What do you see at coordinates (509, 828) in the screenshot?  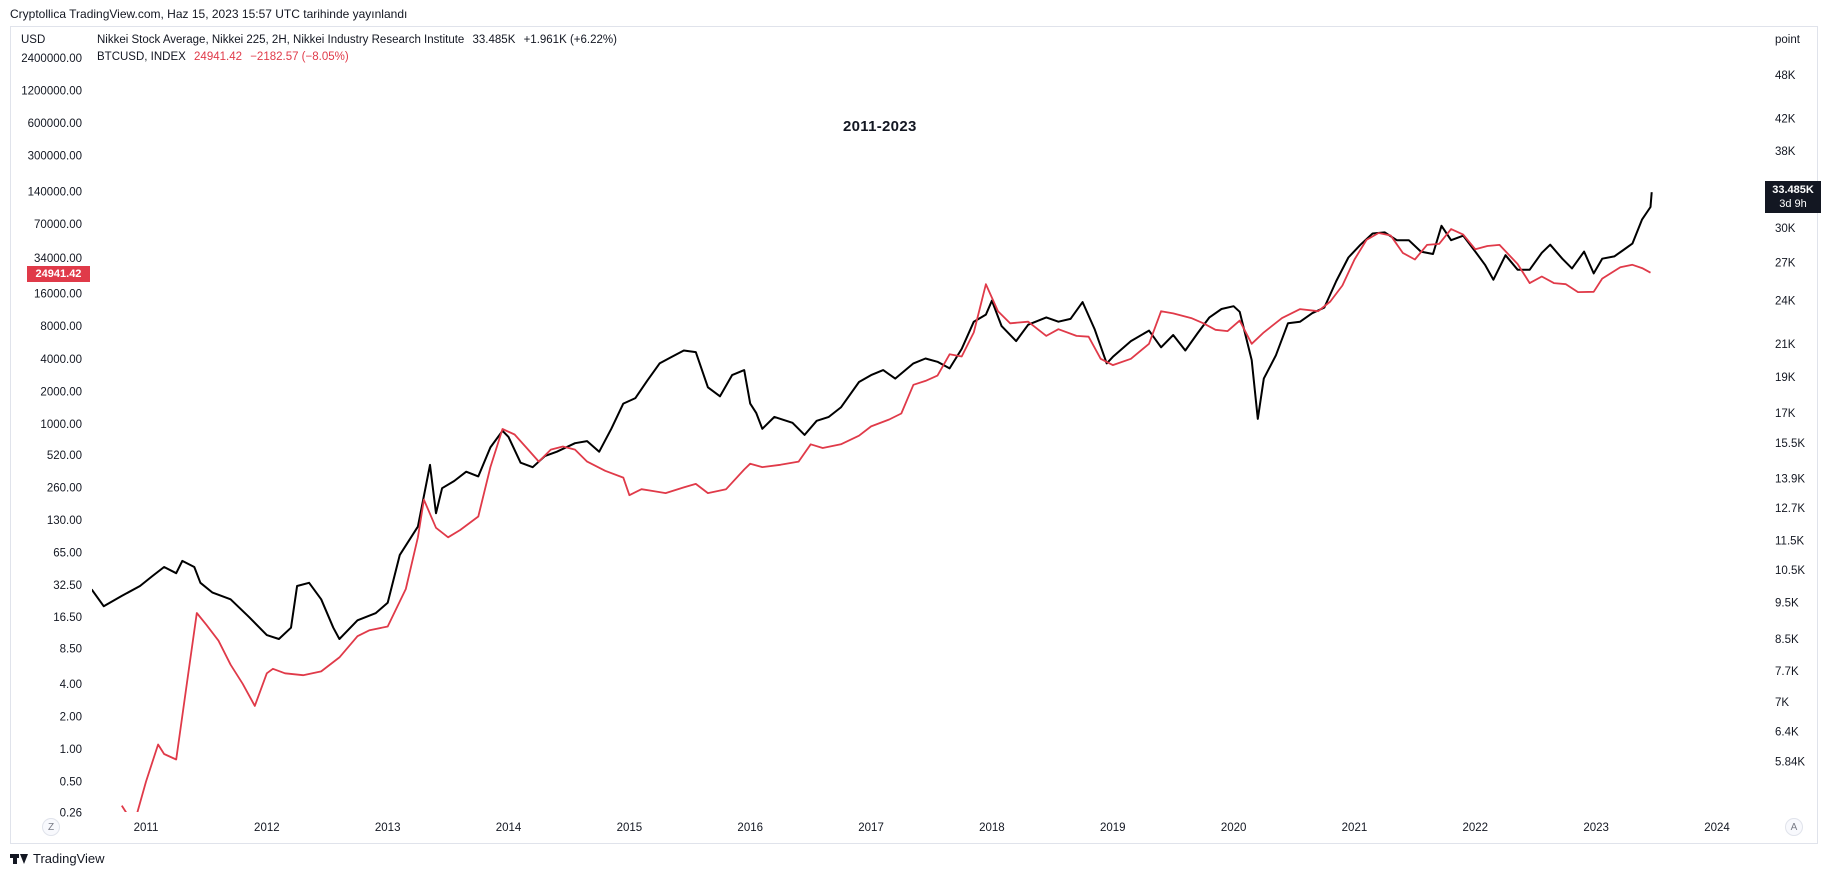 I see `time-tick-label: 2014` at bounding box center [509, 828].